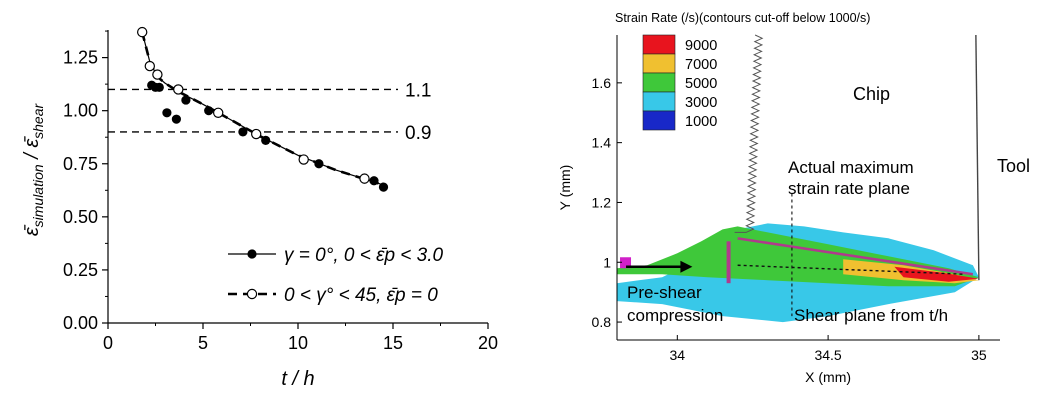 The width and height of the screenshot is (1040, 395). What do you see at coordinates (80, 217) in the screenshot?
I see `y-tick-label: 0.50` at bounding box center [80, 217].